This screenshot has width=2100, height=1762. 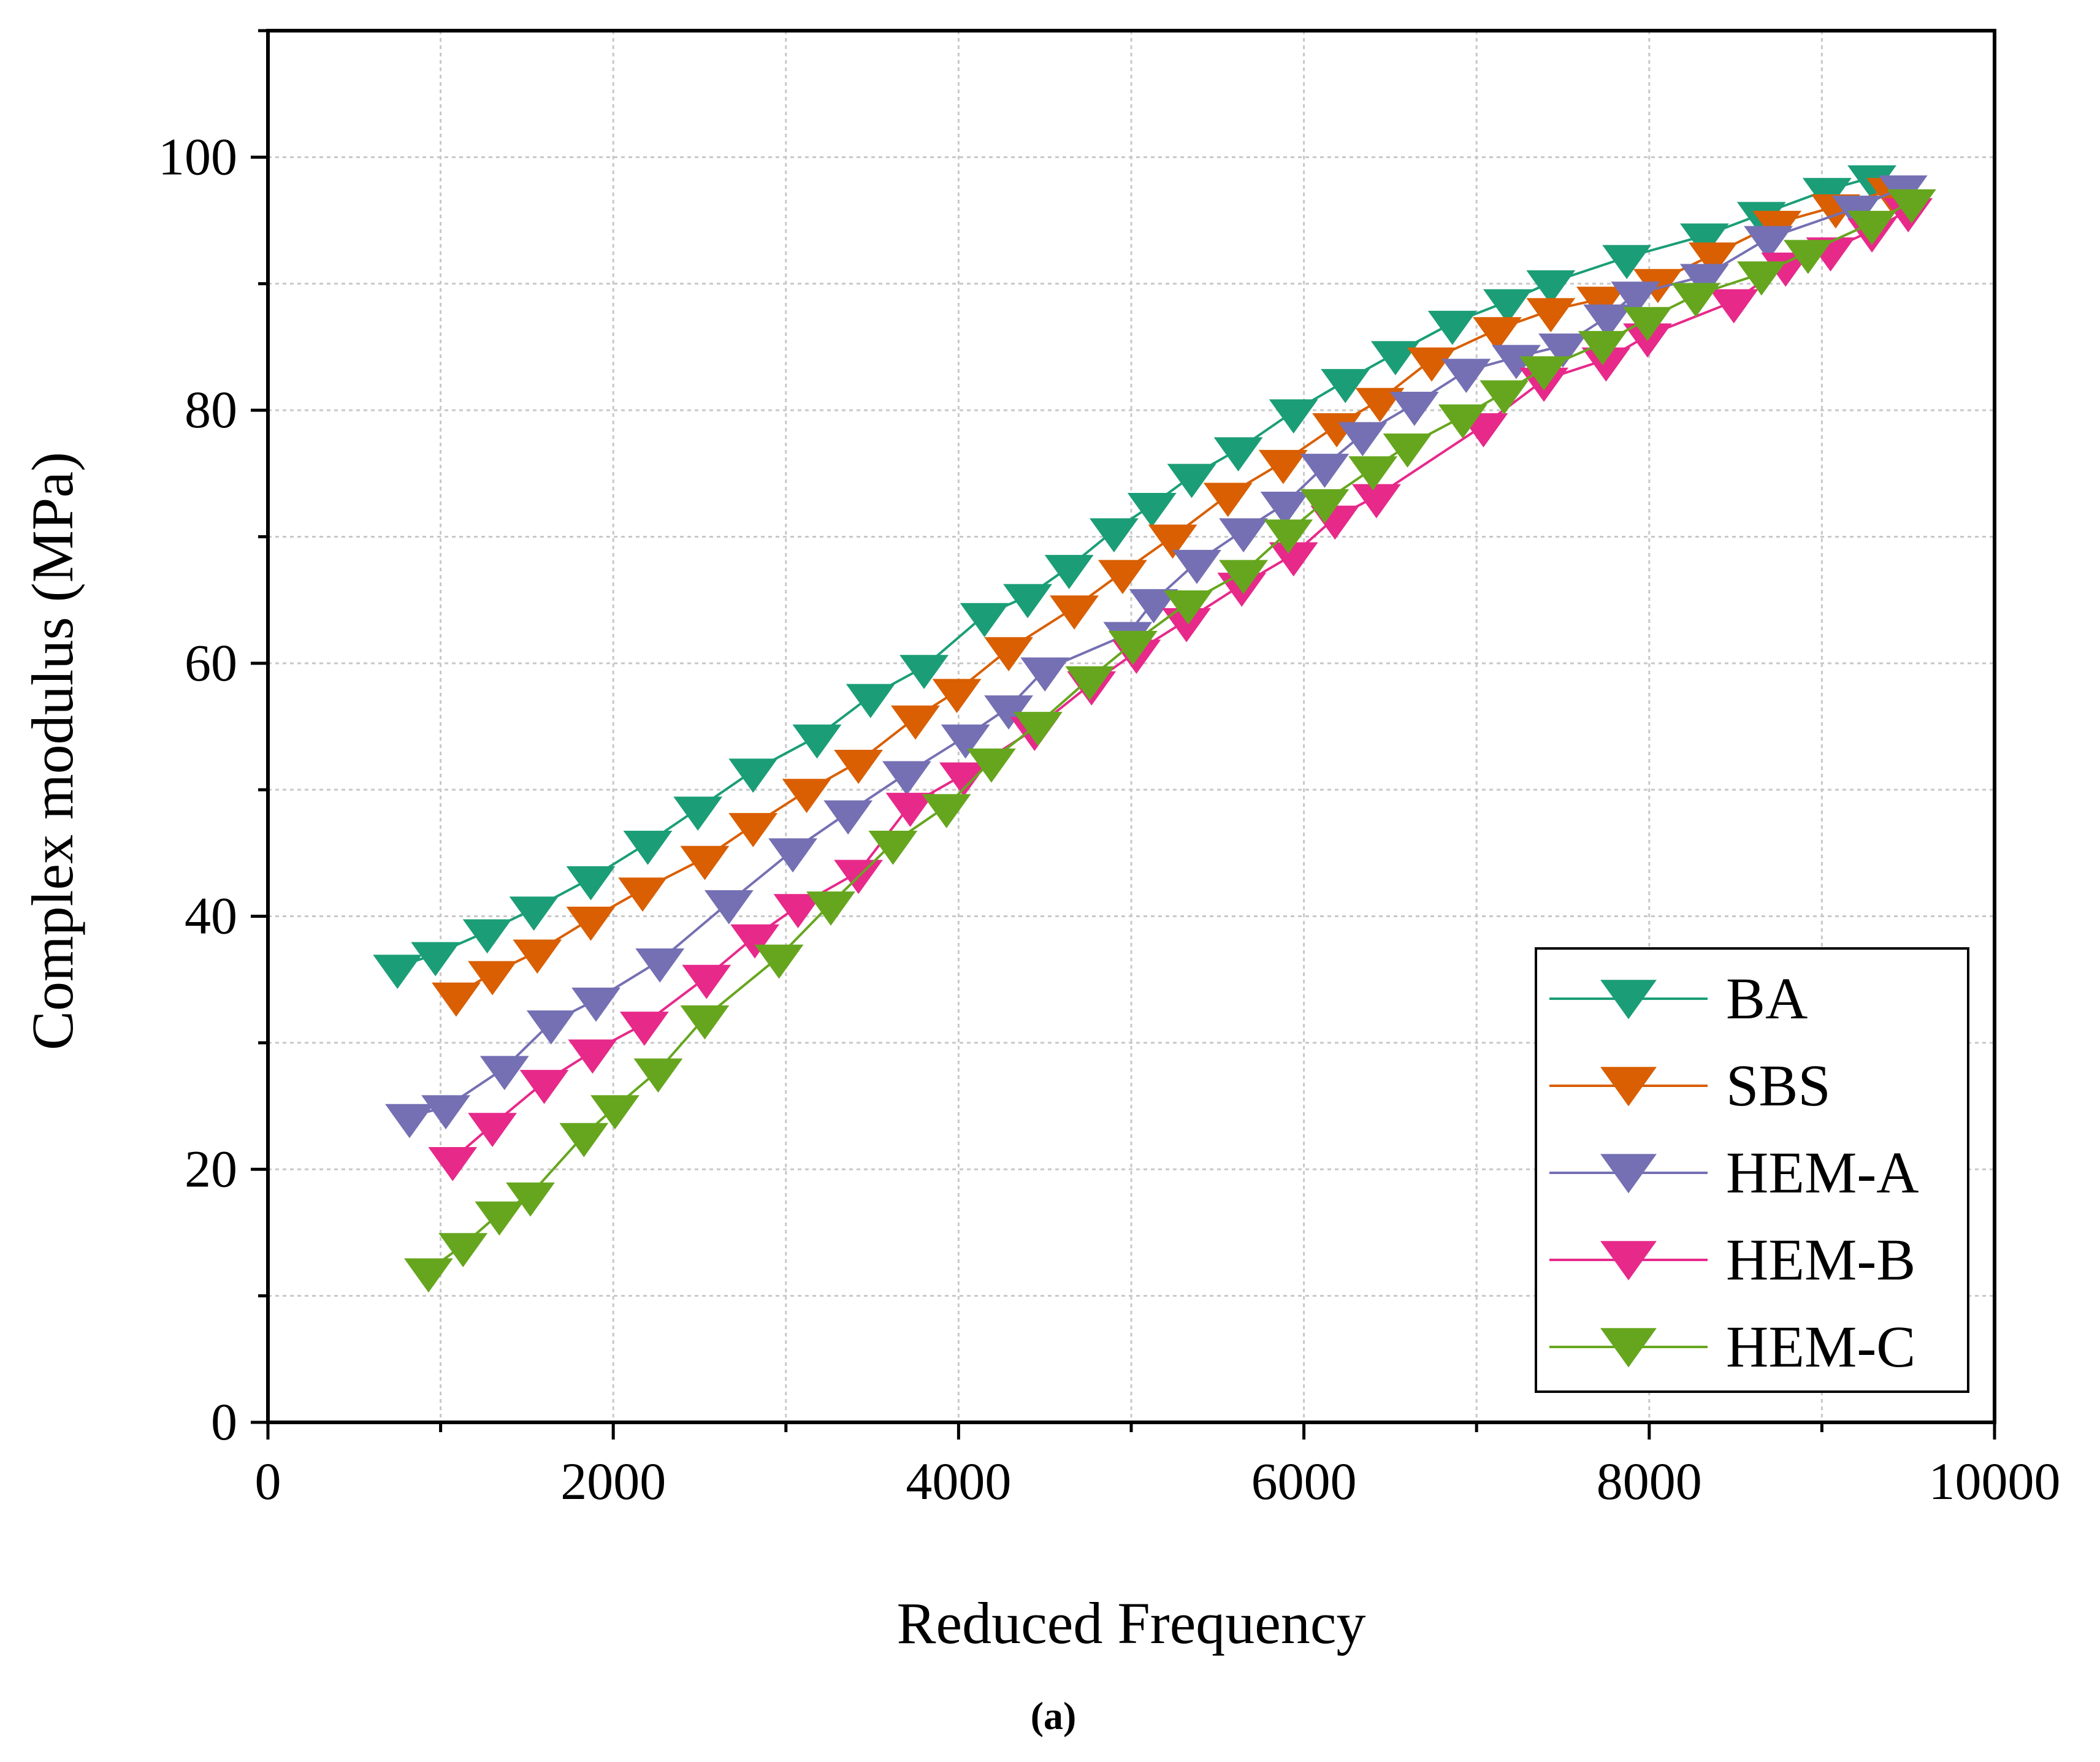 I want to click on y-axis-title: Complex modulus (MPa), so click(x=52, y=751).